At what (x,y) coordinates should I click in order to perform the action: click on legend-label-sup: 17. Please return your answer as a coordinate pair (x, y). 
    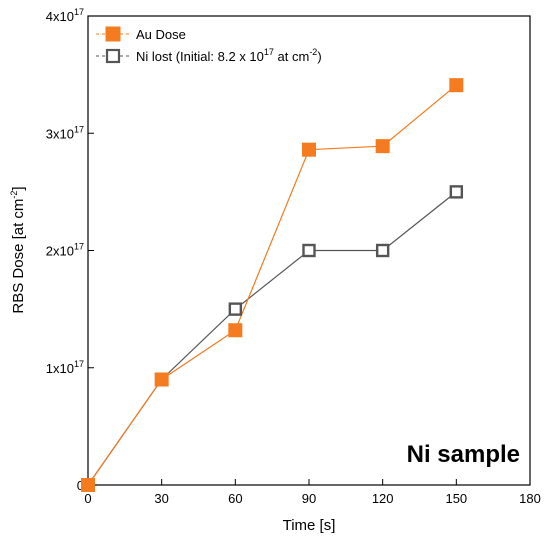
    Looking at the image, I should click on (269, 52).